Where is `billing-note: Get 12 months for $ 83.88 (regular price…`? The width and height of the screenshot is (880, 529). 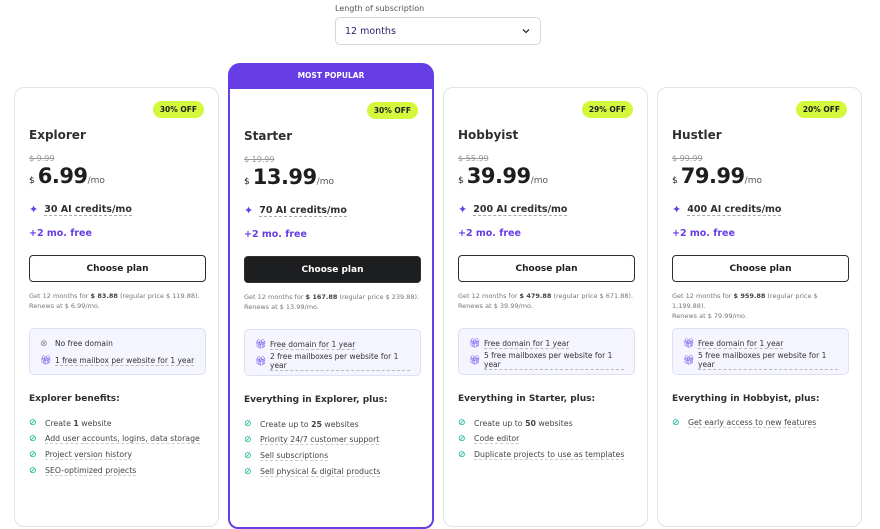 billing-note: Get 12 months for $ 83.88 (regular price… is located at coordinates (119, 301).